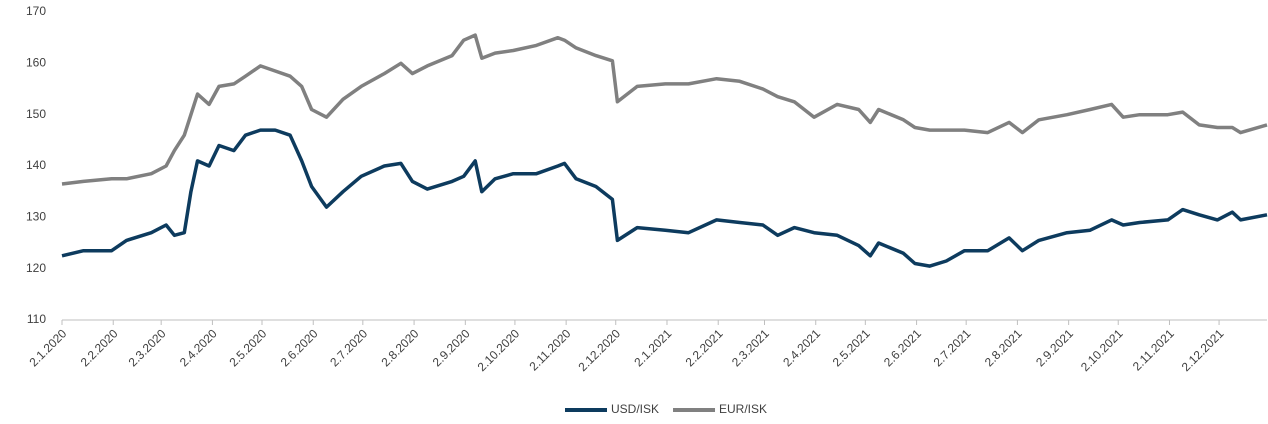 This screenshot has height=424, width=1268. I want to click on x-tick-label: 2.9.2020, so click(451, 347).